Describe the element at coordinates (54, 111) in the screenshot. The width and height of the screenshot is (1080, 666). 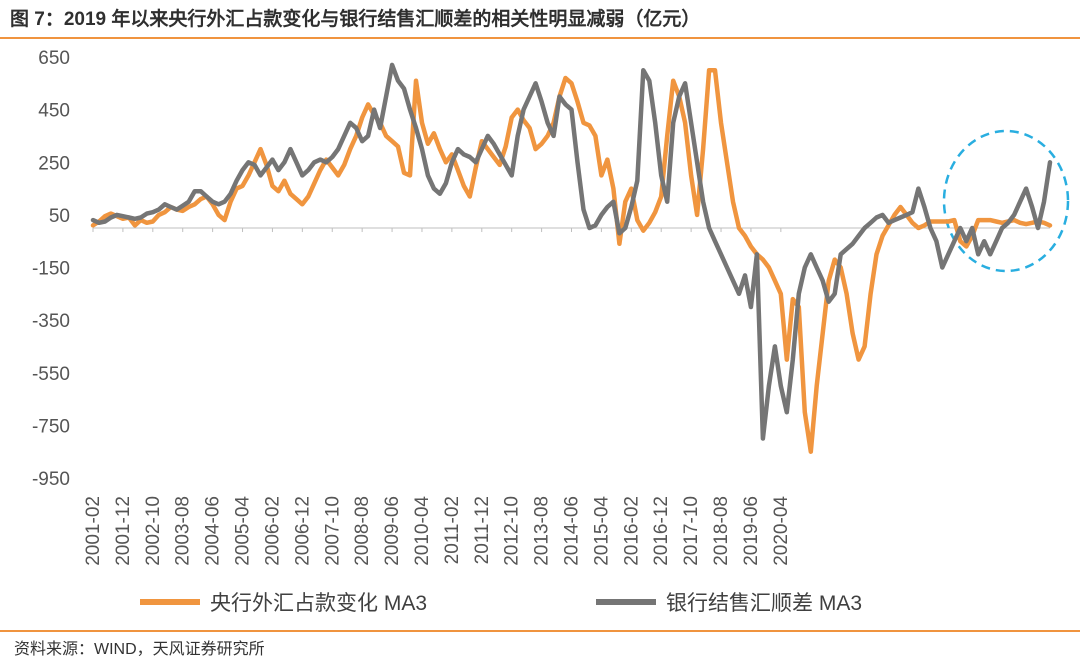
I see `y-tick-label: 450` at that location.